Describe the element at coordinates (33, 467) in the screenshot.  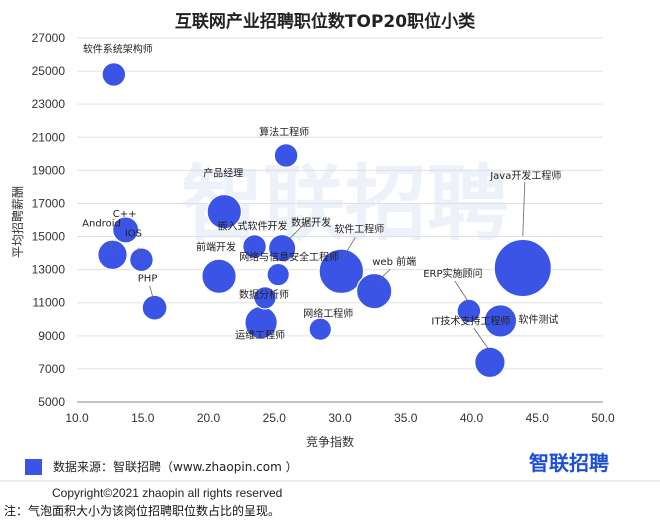
I see `legend-swatch` at that location.